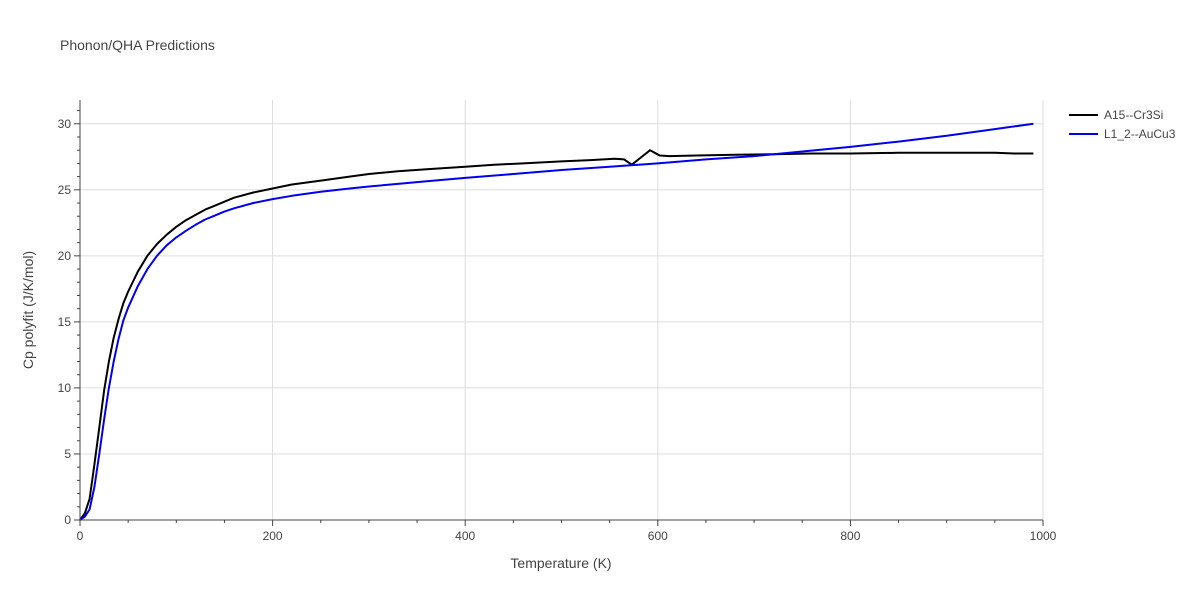  I want to click on x-tick-label: 1000, so click(1043, 536).